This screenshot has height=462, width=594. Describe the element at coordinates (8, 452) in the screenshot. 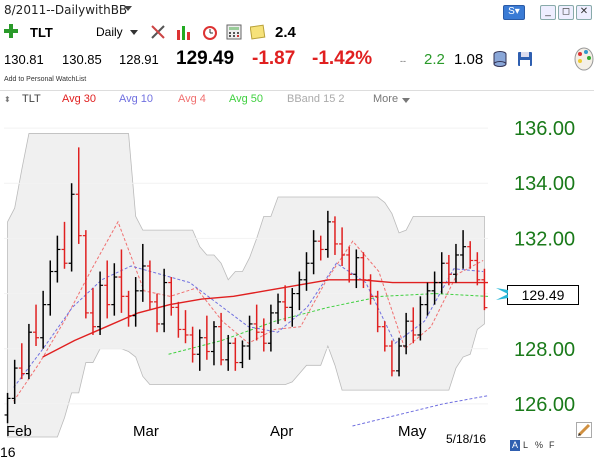

I see `year-label: 16` at that location.